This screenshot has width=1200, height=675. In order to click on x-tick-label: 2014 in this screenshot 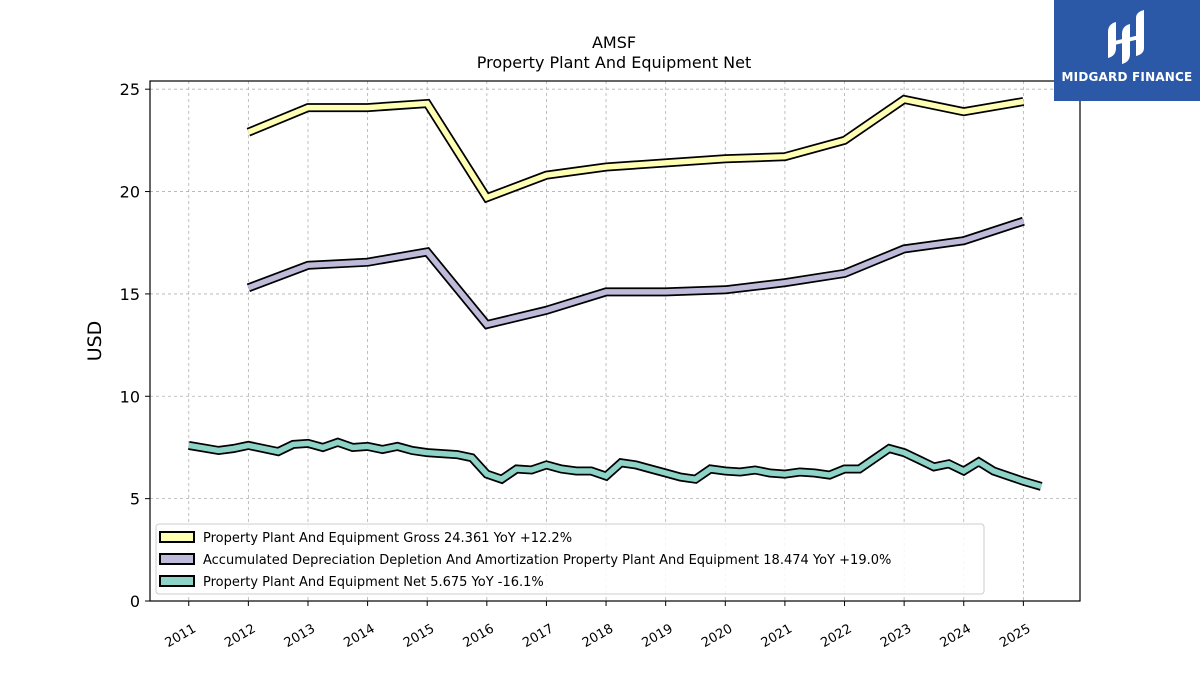, I will do `click(359, 636)`.